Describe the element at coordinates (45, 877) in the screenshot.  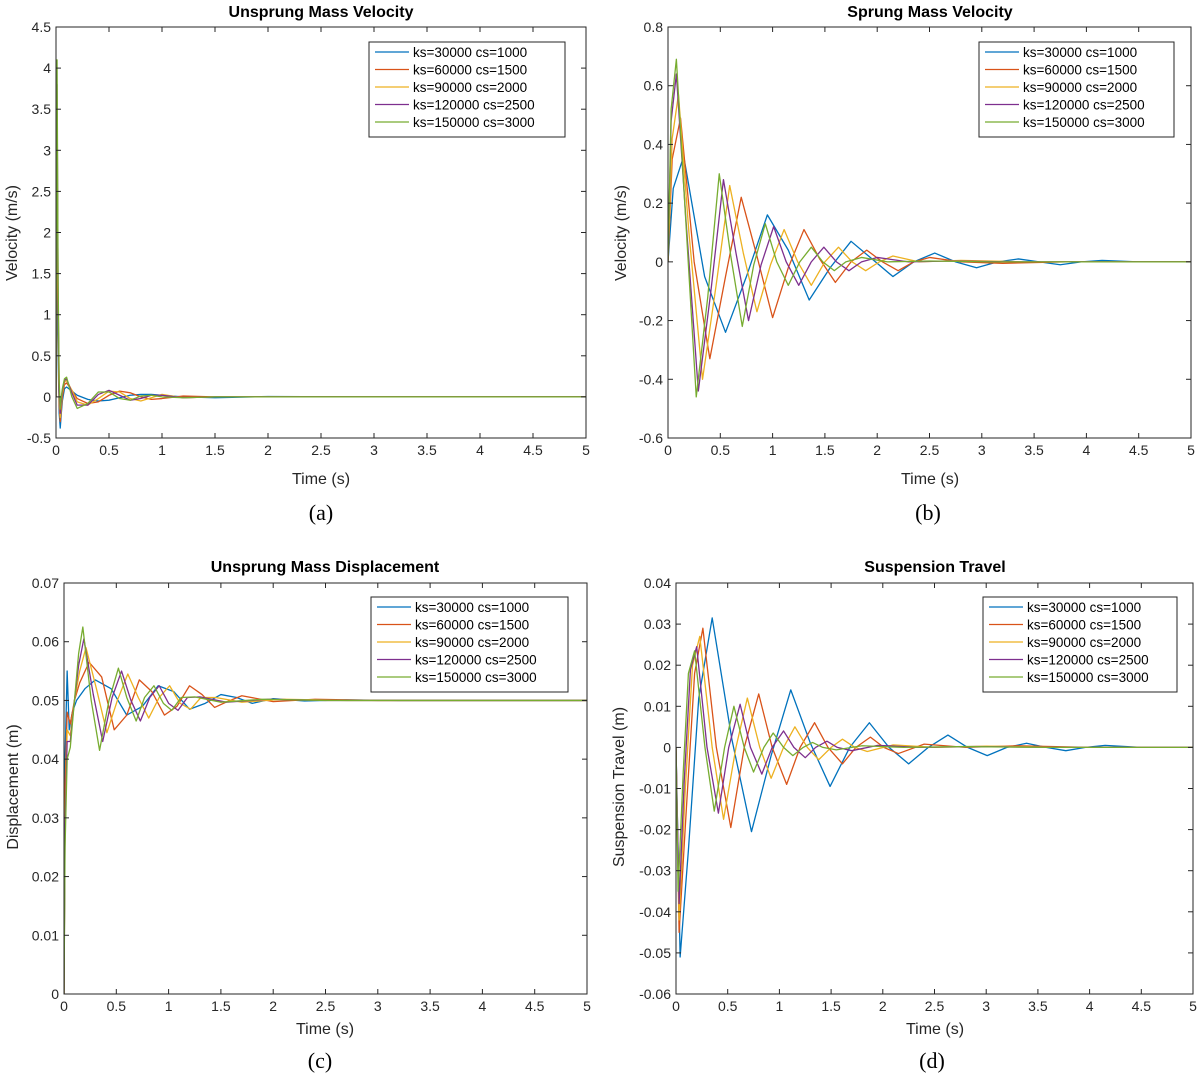
I see `y-tick-label: 0.02` at that location.